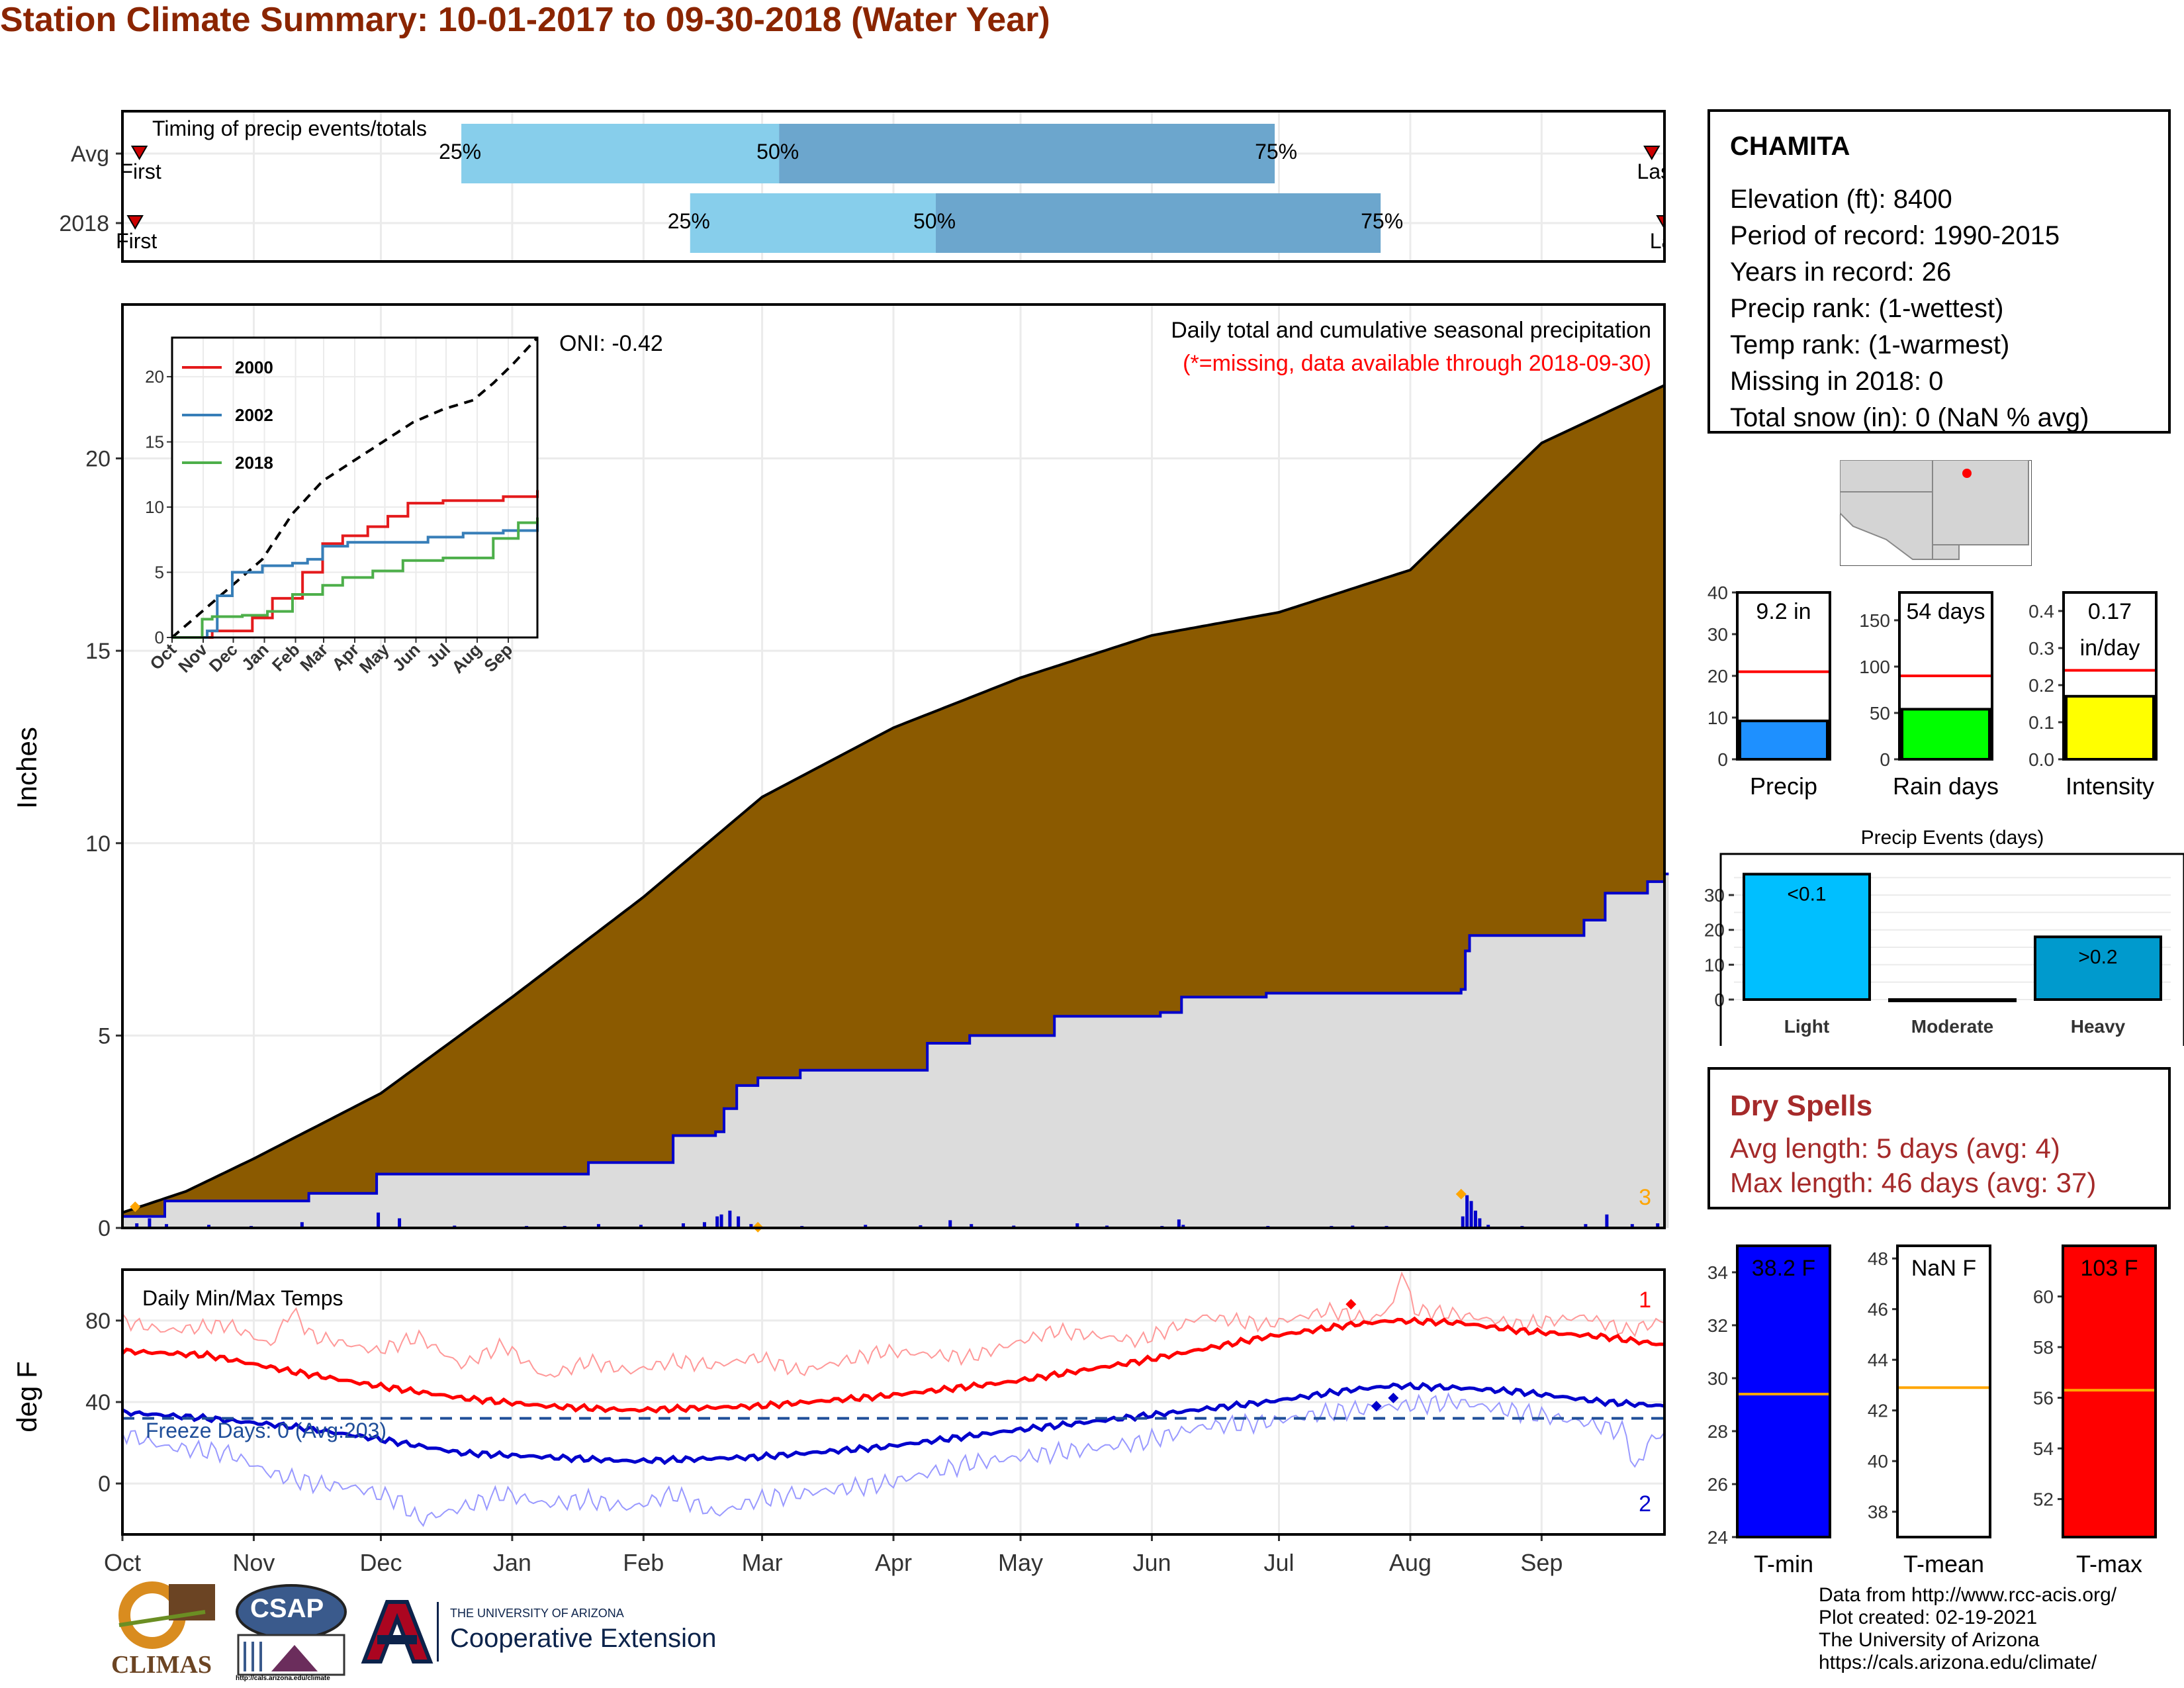  I want to click on temps-xtick-label: Jan, so click(512, 1562).